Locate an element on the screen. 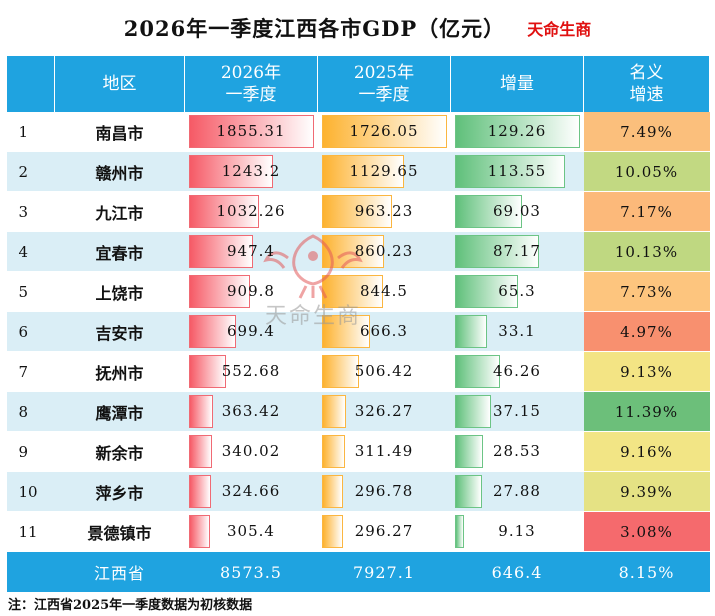 This screenshot has width=715, height=616. growth-cell: 3.08% is located at coordinates (646, 531).